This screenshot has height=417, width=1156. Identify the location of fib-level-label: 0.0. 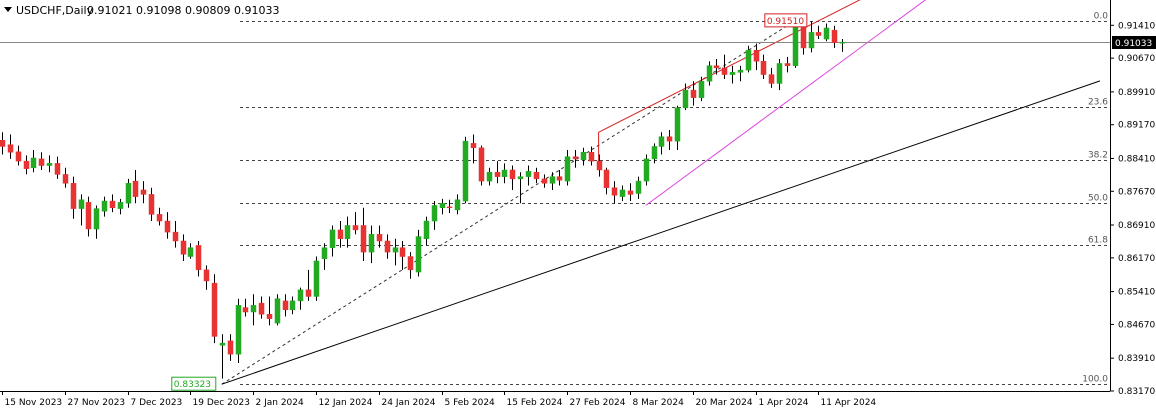
(1101, 17).